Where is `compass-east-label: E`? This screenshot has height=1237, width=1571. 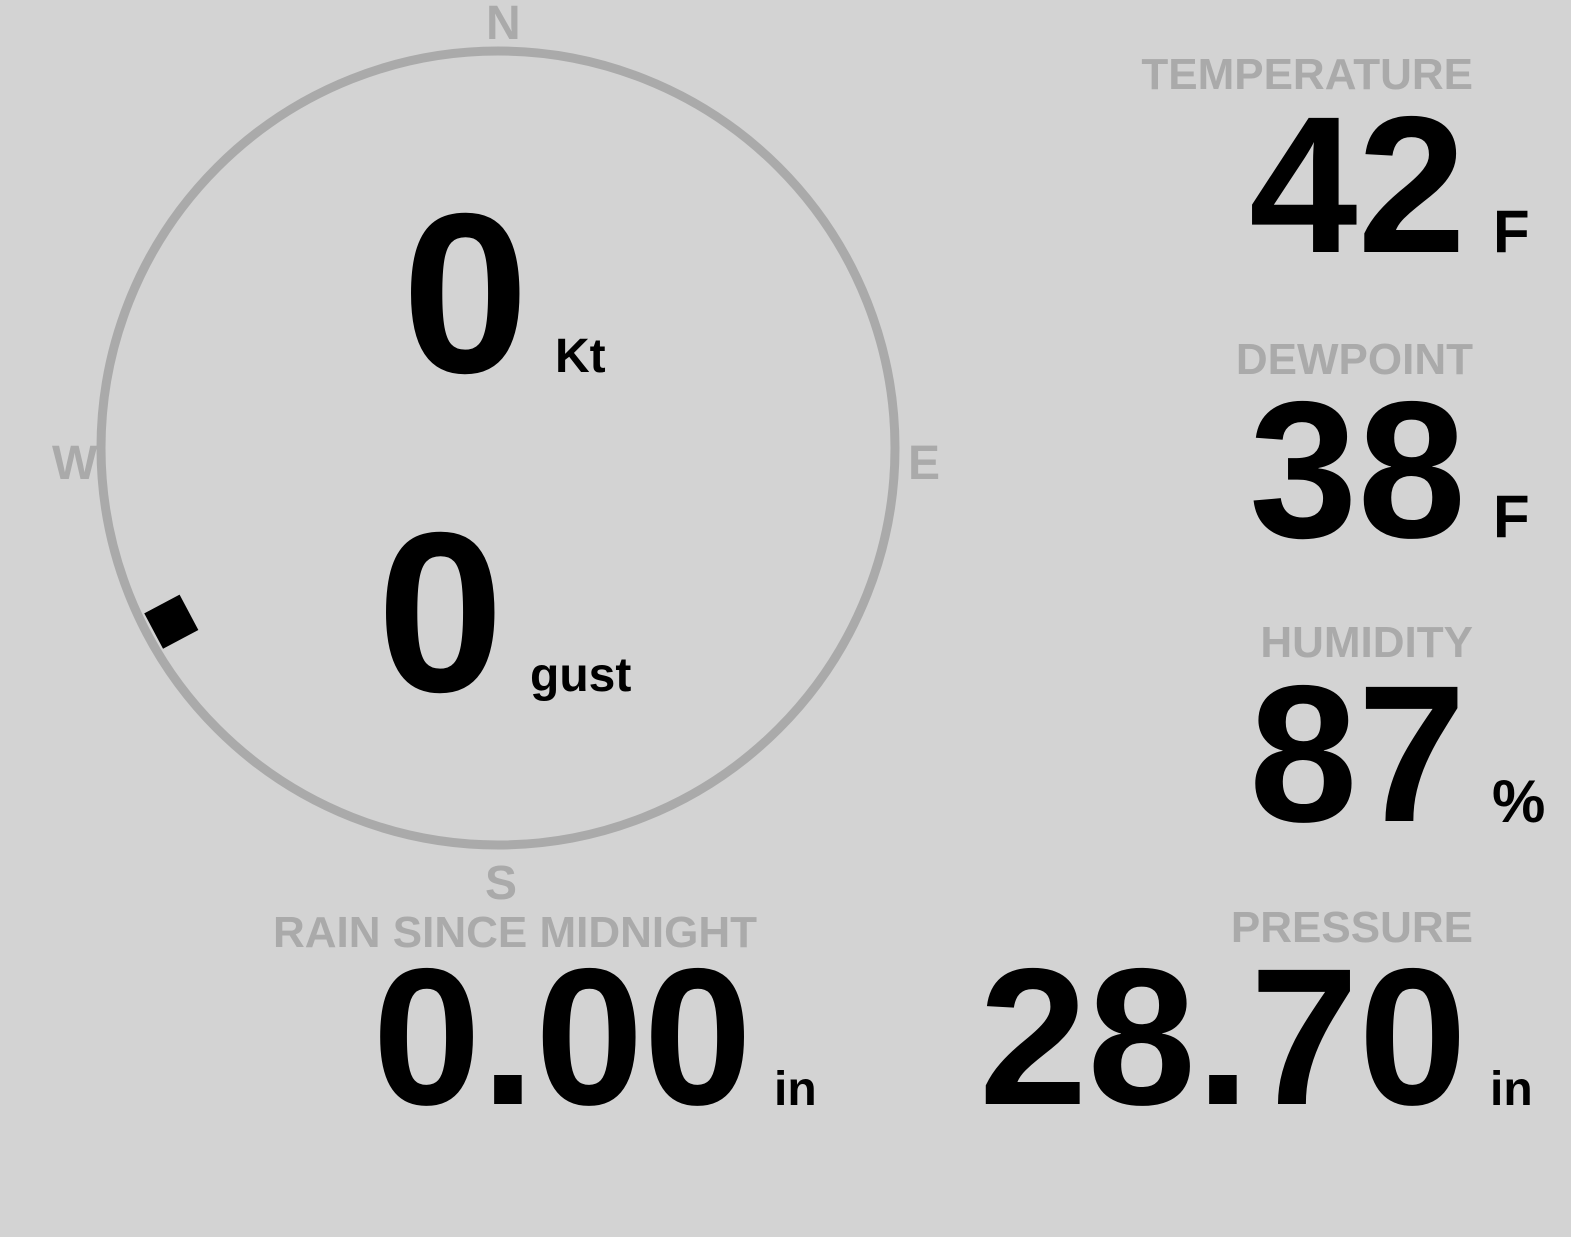
compass-east-label: E is located at coordinates (924, 463).